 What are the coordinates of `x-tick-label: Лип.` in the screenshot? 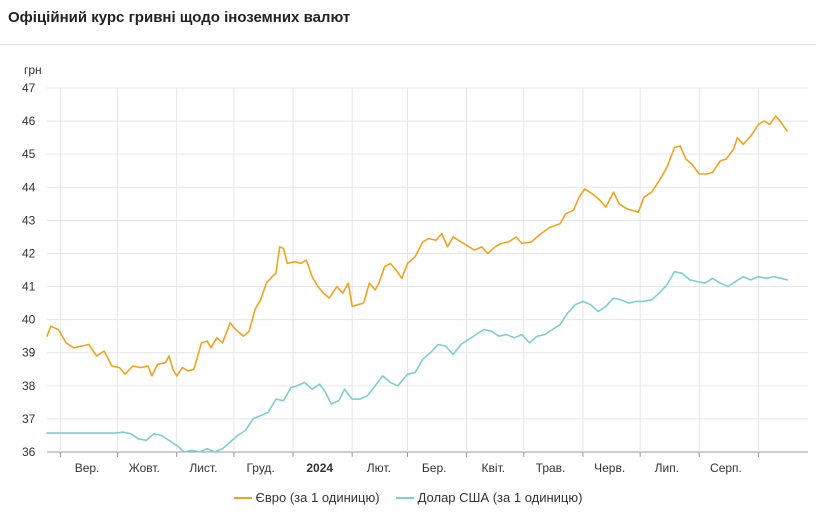 It's located at (667, 468).